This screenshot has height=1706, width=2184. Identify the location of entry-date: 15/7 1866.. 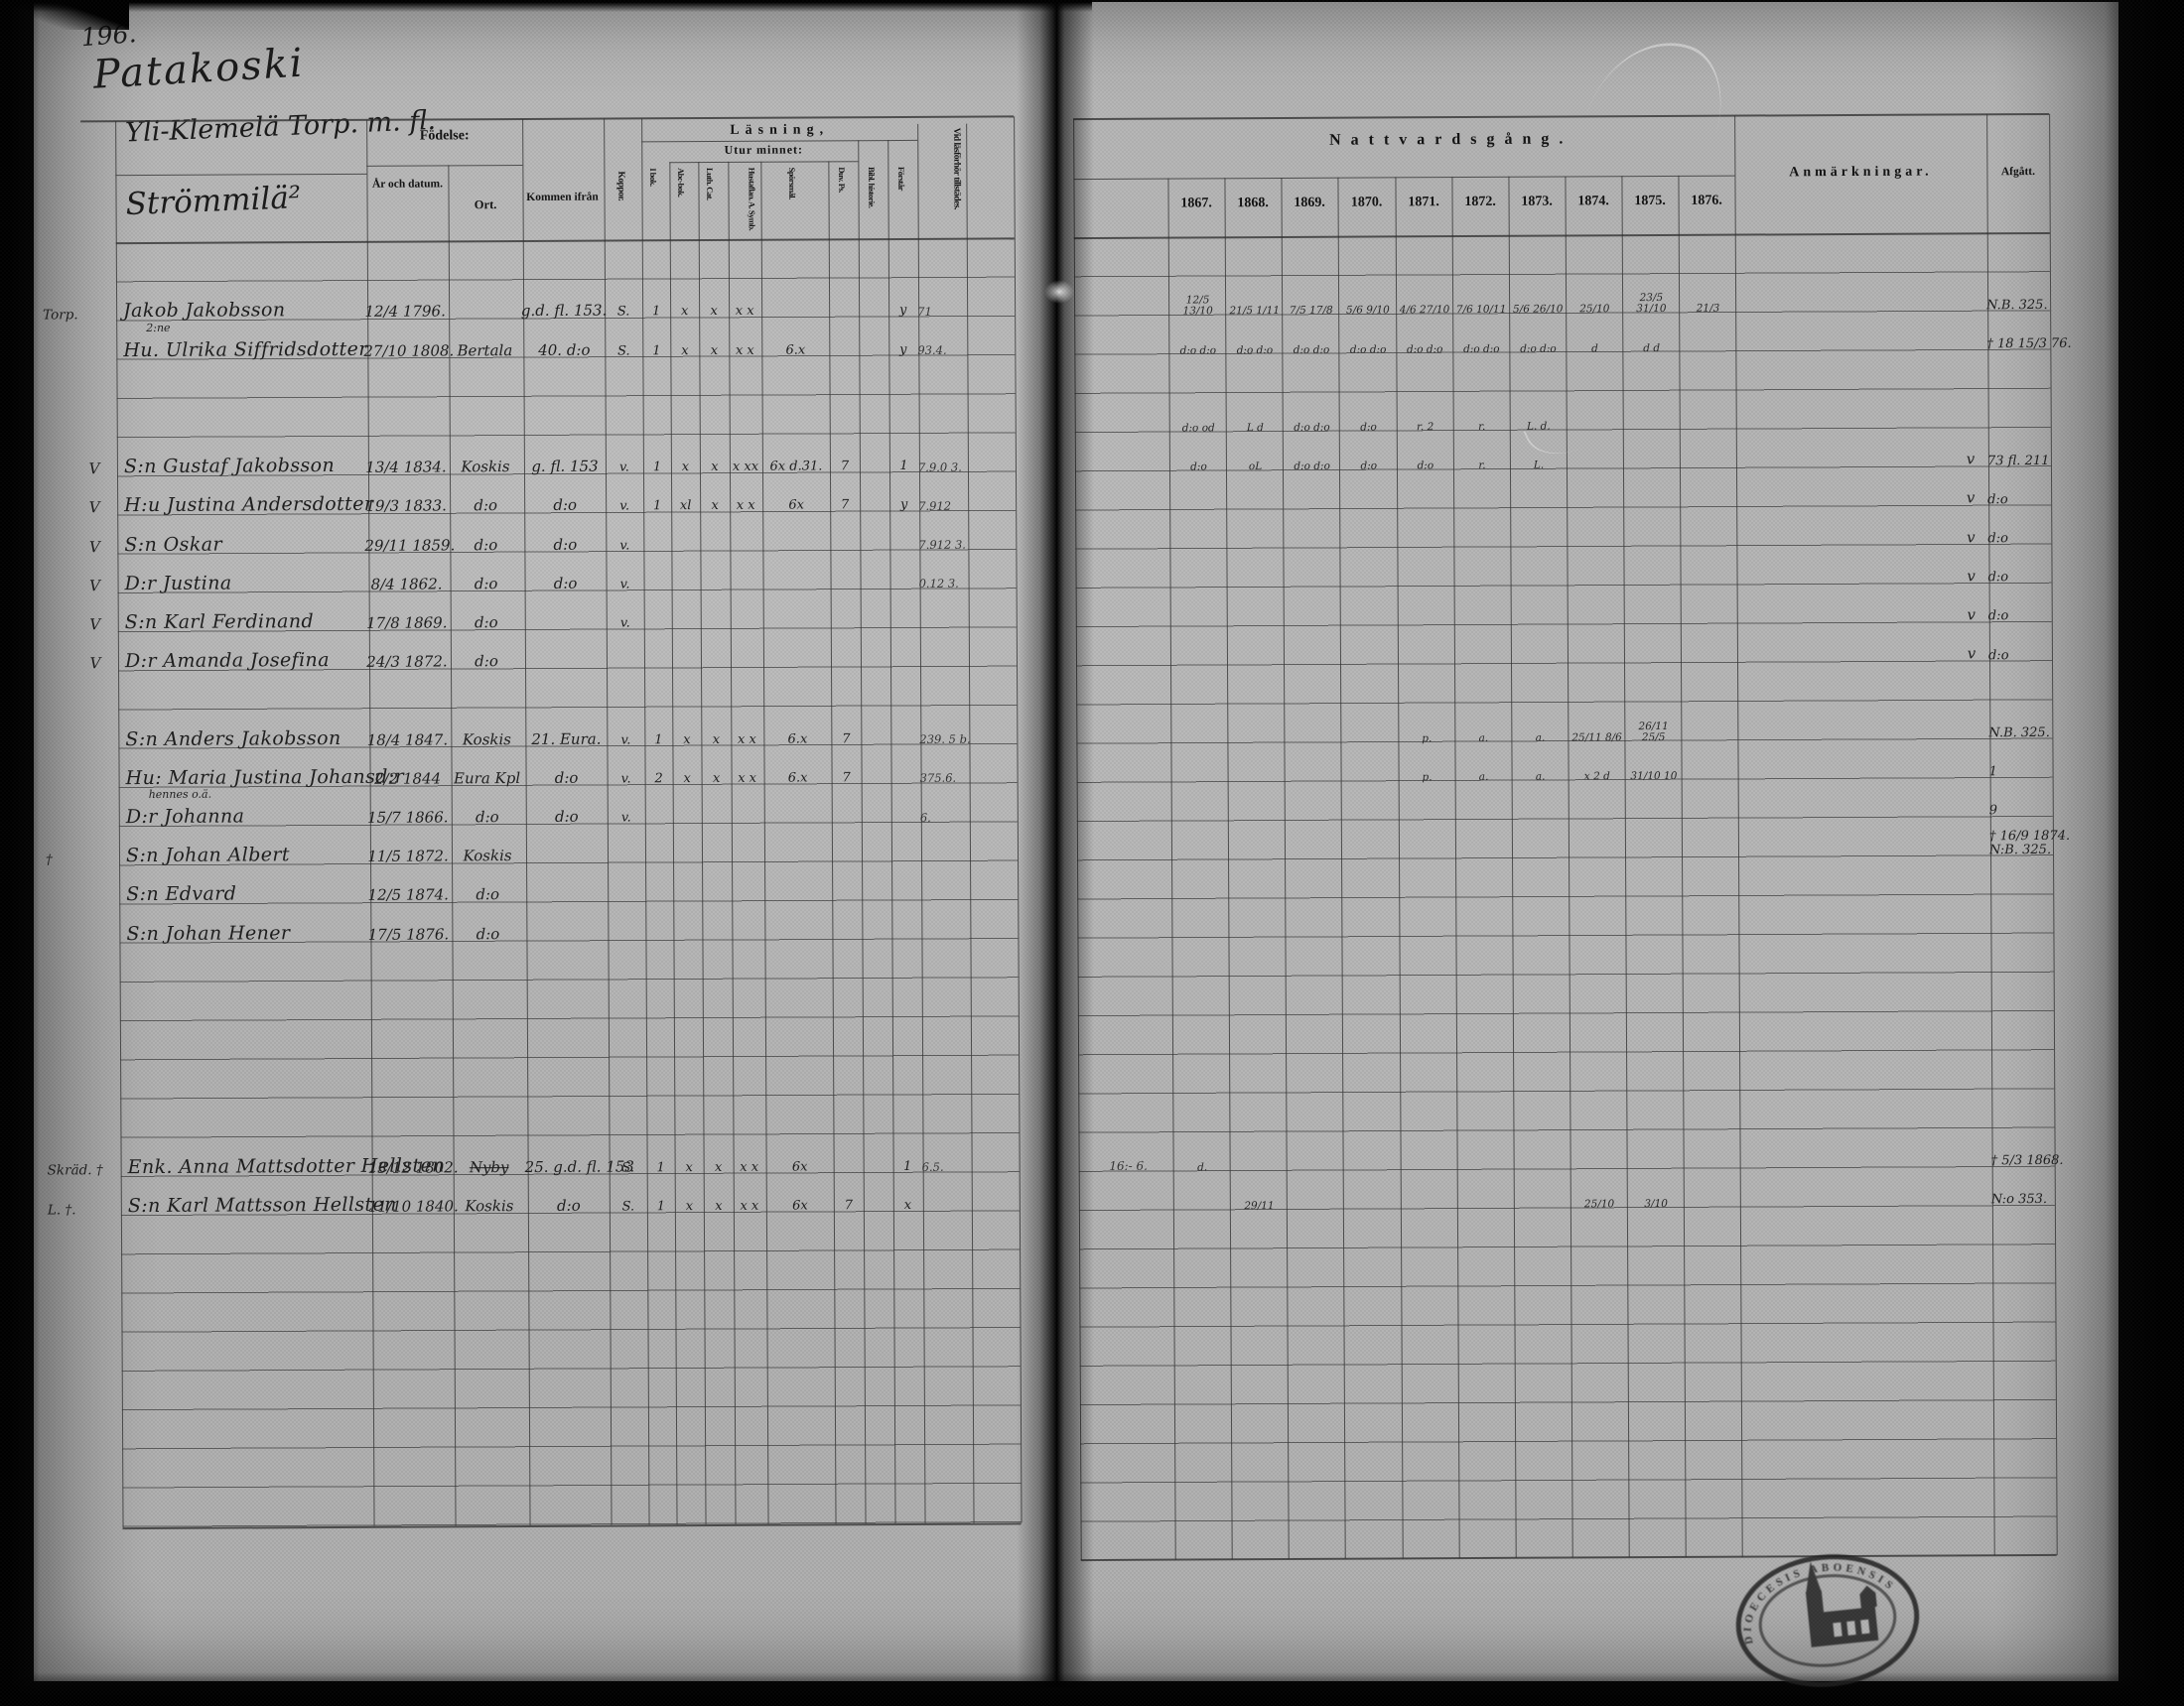
(408, 818).